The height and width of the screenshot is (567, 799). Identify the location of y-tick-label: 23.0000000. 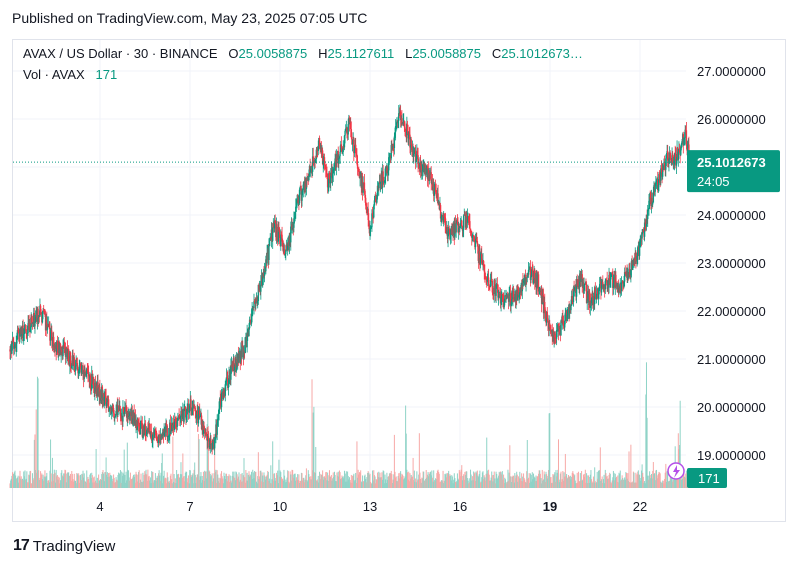
(731, 263).